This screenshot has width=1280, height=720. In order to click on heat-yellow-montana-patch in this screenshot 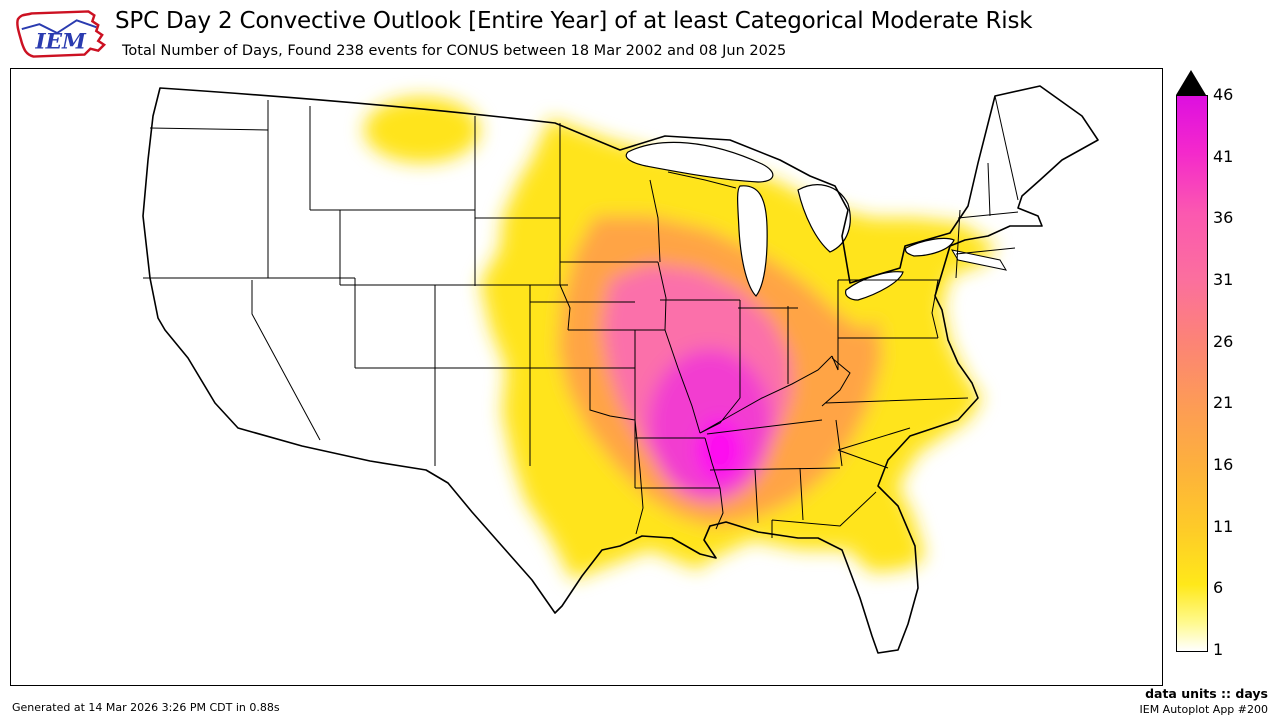, I will do `click(422, 130)`.